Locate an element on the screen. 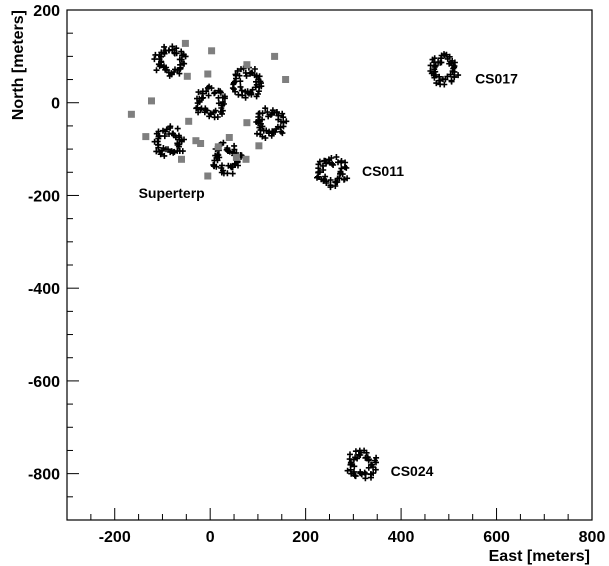 This screenshot has width=609, height=566. station-CS017 is located at coordinates (444, 69).